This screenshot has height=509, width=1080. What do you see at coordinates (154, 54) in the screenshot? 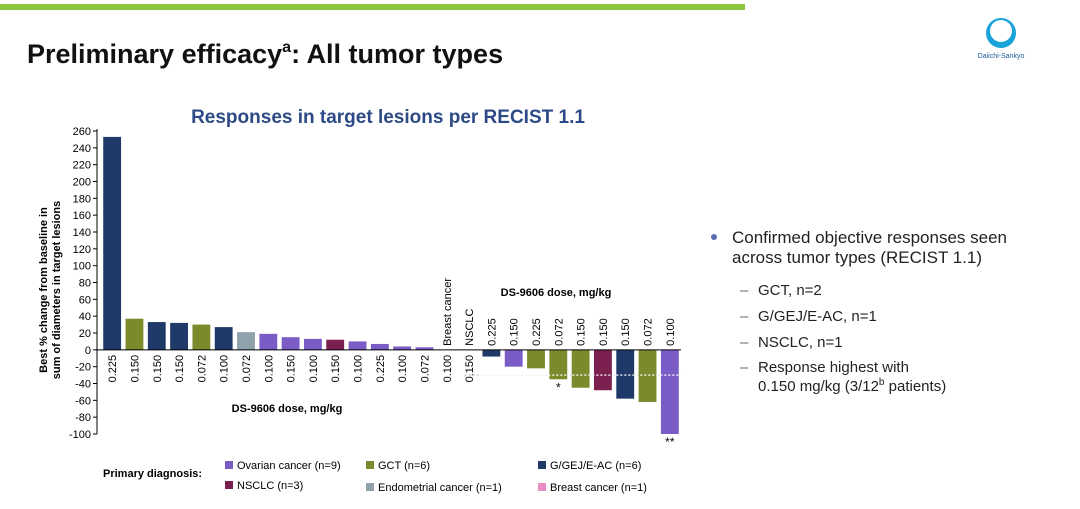
I see `title-part: Preliminary efficacy` at bounding box center [154, 54].